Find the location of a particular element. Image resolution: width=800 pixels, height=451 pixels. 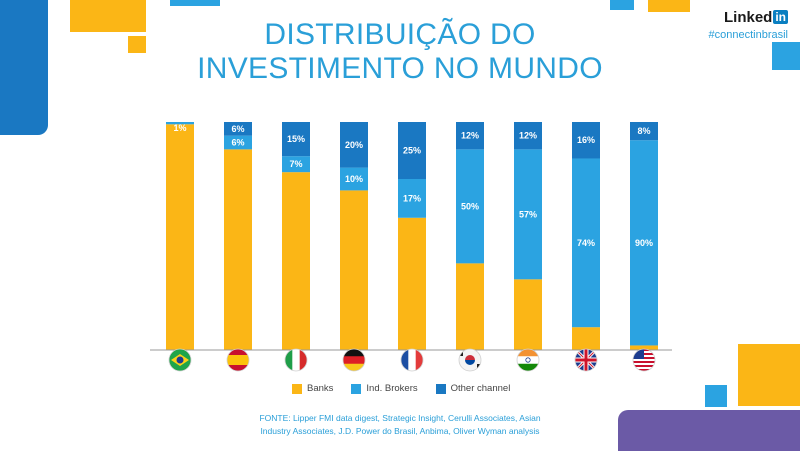

label-brokers-8: 90% is located at coordinates (644, 243).